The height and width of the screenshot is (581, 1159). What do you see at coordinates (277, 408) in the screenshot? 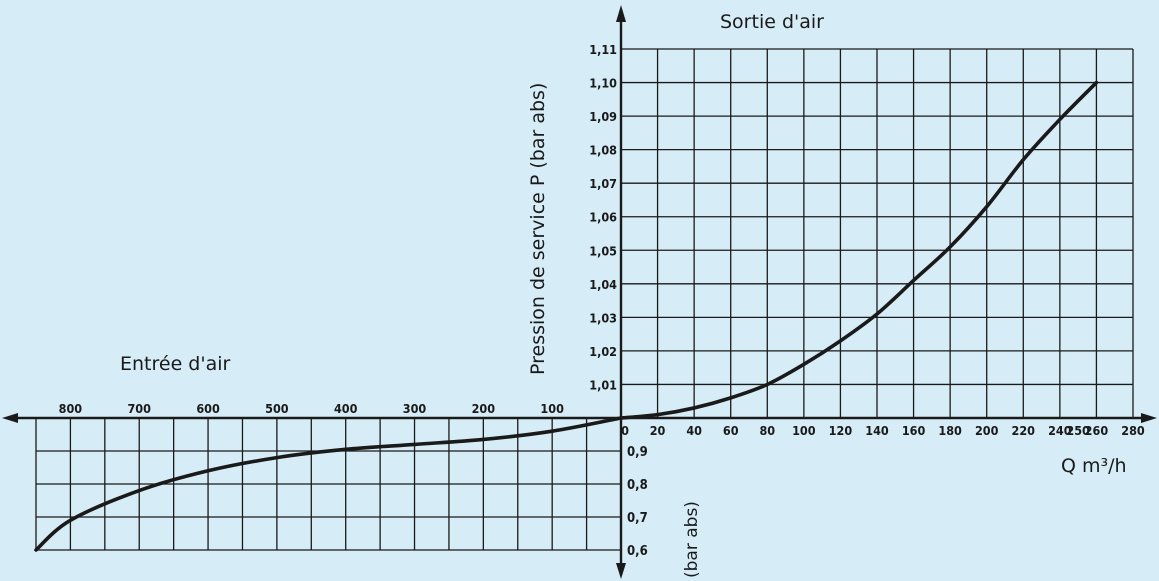
I see `x-tick-label: 500` at bounding box center [277, 408].